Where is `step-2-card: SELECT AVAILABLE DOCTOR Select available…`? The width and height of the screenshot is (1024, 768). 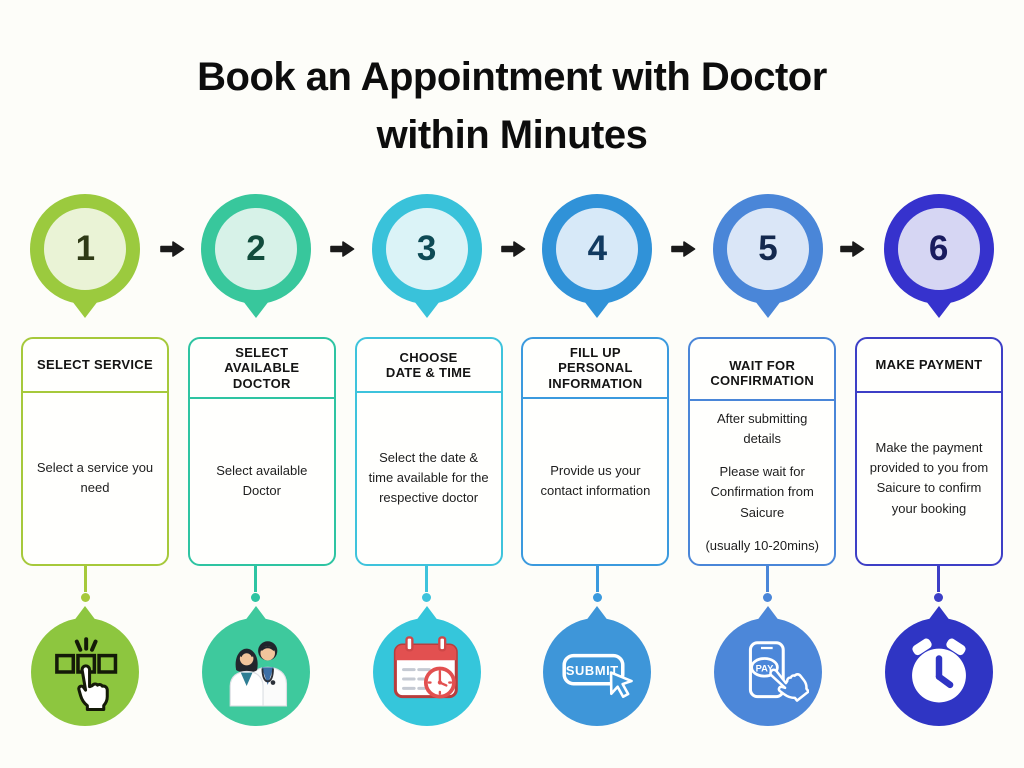 step-2-card: SELECT AVAILABLE DOCTOR Select available… is located at coordinates (261, 451).